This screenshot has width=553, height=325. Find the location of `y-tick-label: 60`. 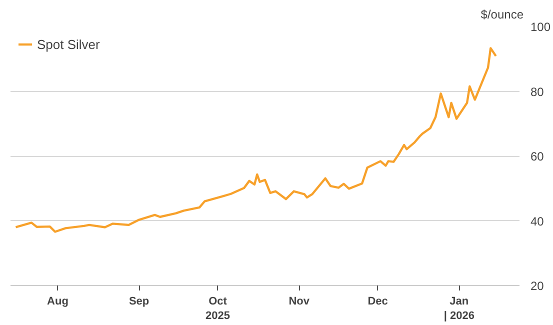

y-tick-label: 60 is located at coordinates (537, 157).